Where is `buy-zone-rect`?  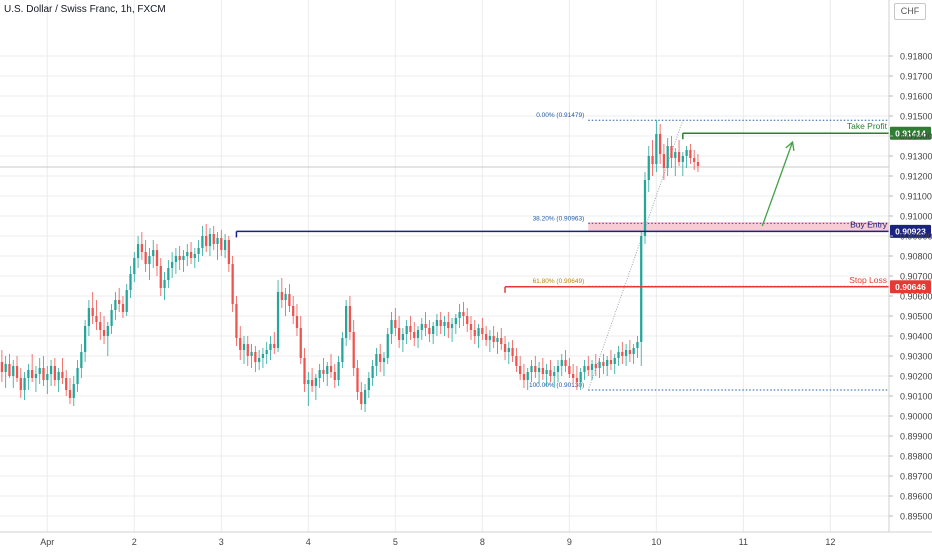 buy-zone-rect is located at coordinates (738, 227).